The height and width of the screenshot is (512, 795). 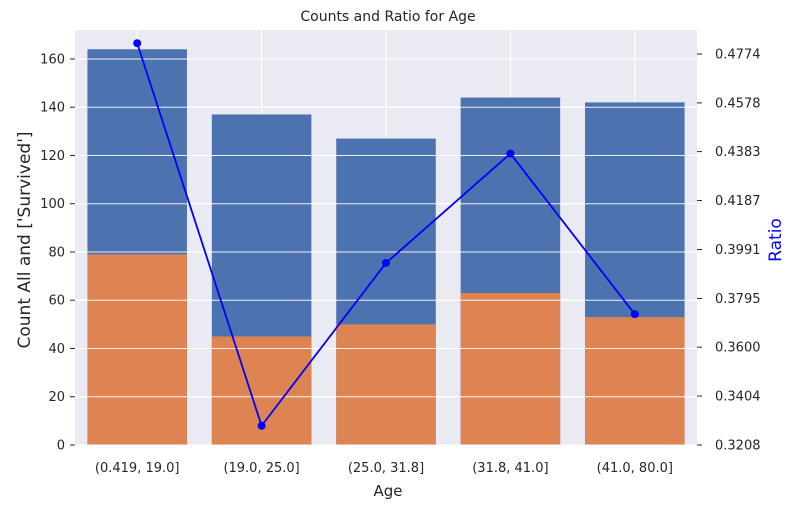 I want to click on y2-tick-label: 0.3600, so click(x=738, y=348).